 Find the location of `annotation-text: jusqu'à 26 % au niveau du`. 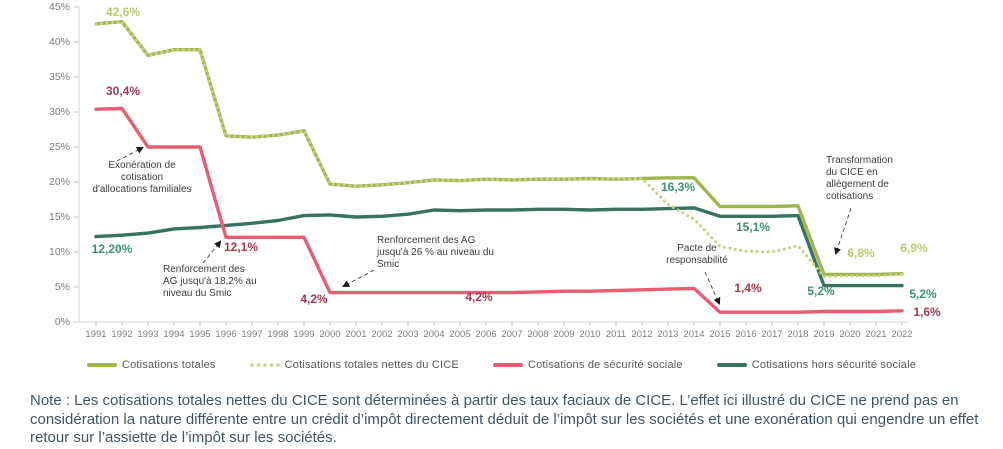

annotation-text: jusqu'à 26 % au niveau du is located at coordinates (435, 252).